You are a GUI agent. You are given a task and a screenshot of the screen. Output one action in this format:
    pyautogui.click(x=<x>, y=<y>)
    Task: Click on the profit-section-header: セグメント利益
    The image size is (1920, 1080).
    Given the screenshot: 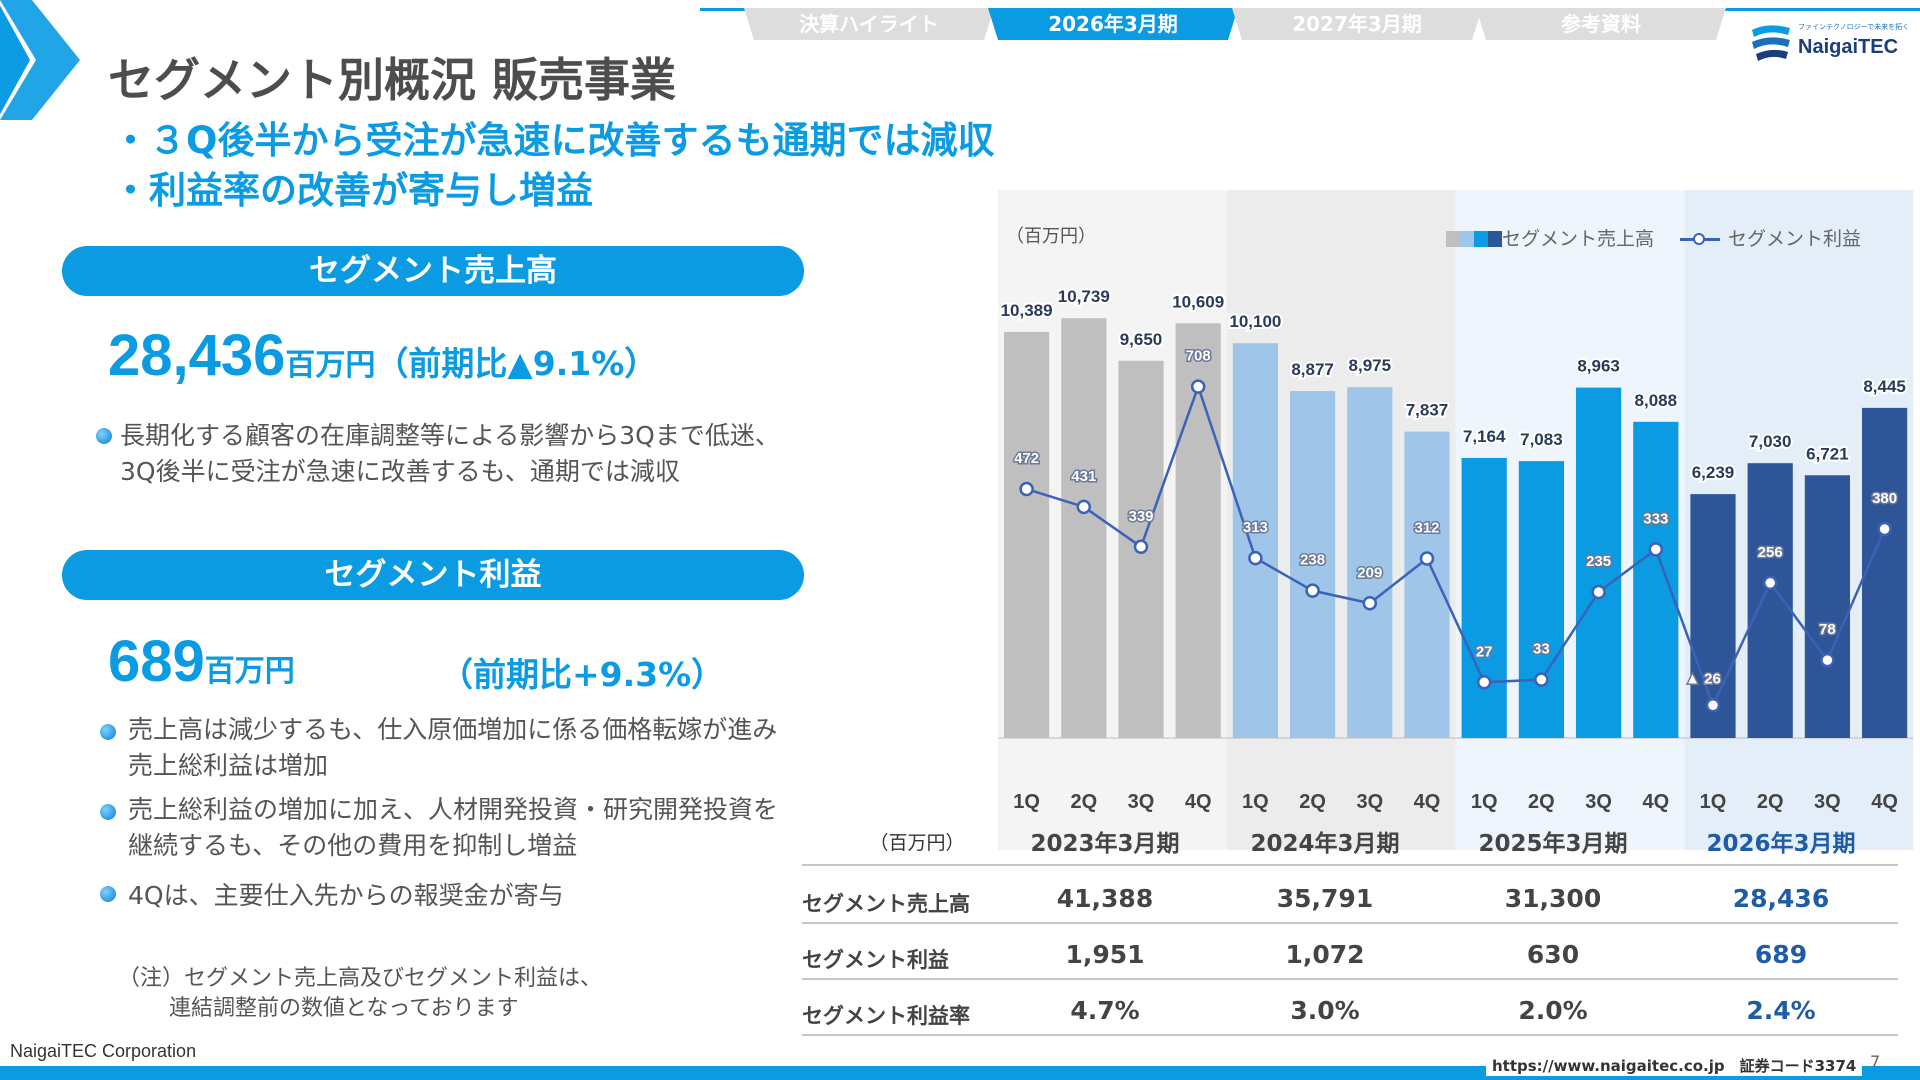 What is the action you would take?
    pyautogui.click(x=433, y=575)
    